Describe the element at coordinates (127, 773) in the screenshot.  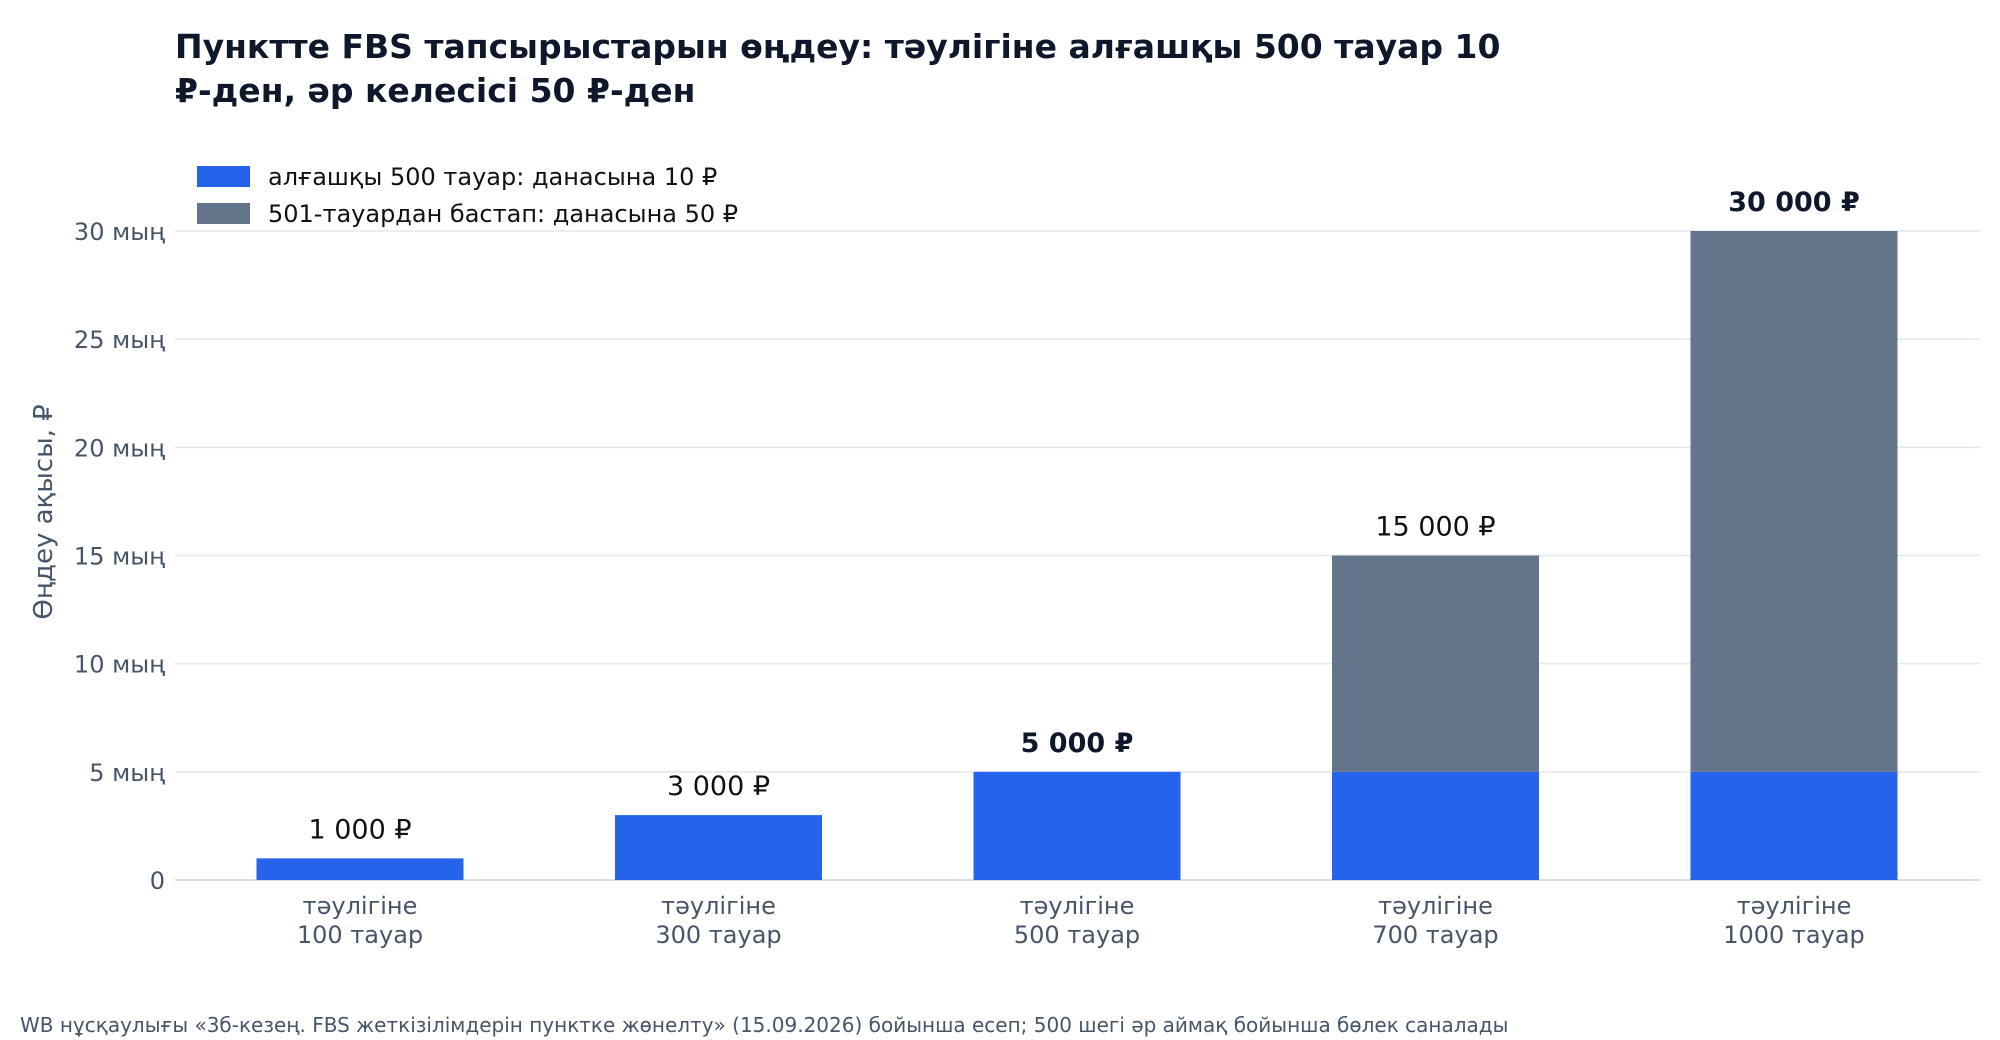
I see `y-tick-label: 5 мың` at that location.